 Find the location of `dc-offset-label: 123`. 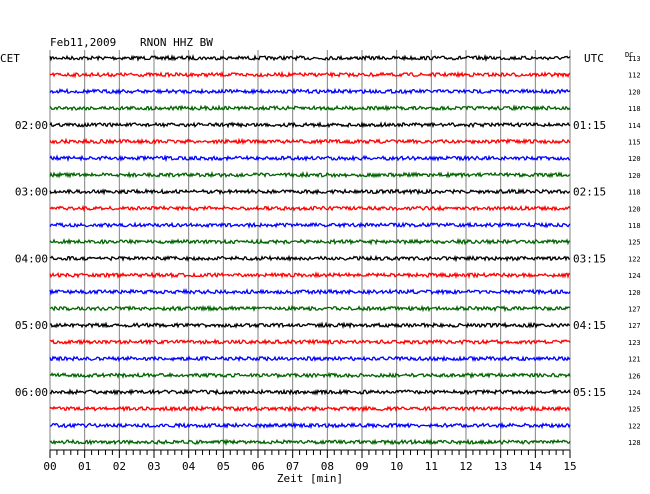

dc-offset-label: 123 is located at coordinates (634, 343).